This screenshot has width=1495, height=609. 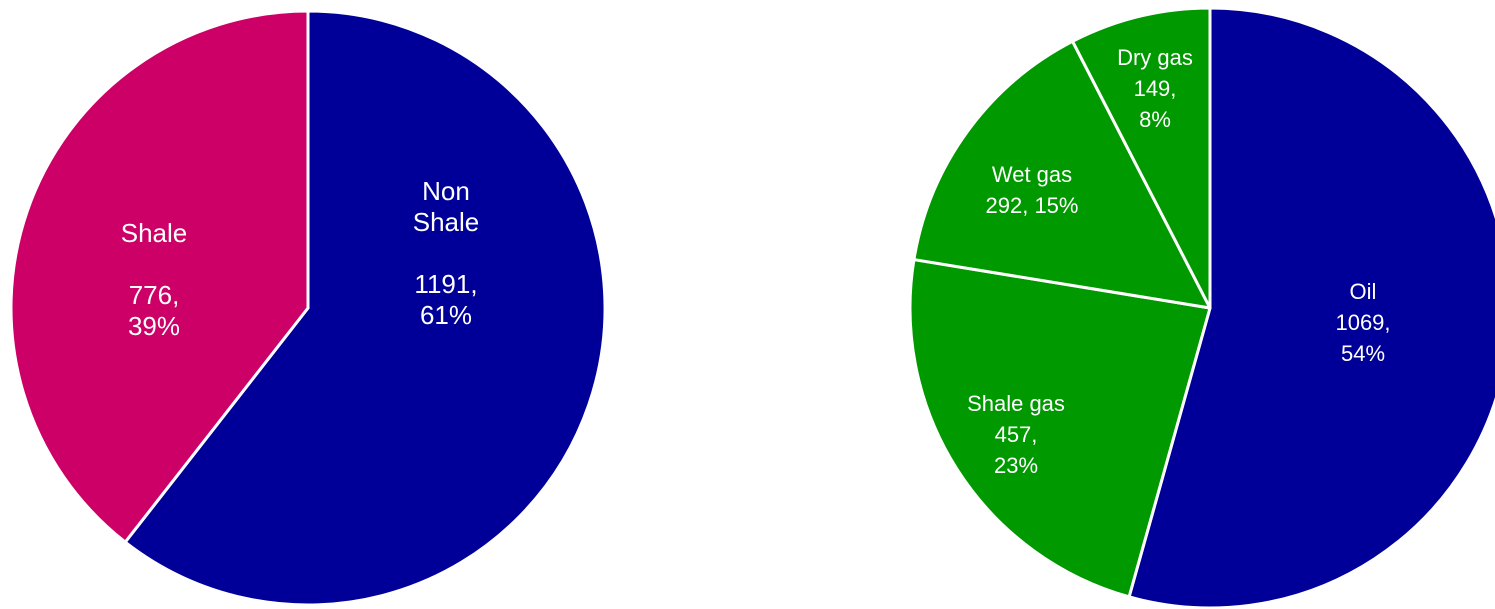 I want to click on pie-slice-dry-gas, so click(x=1141, y=158).